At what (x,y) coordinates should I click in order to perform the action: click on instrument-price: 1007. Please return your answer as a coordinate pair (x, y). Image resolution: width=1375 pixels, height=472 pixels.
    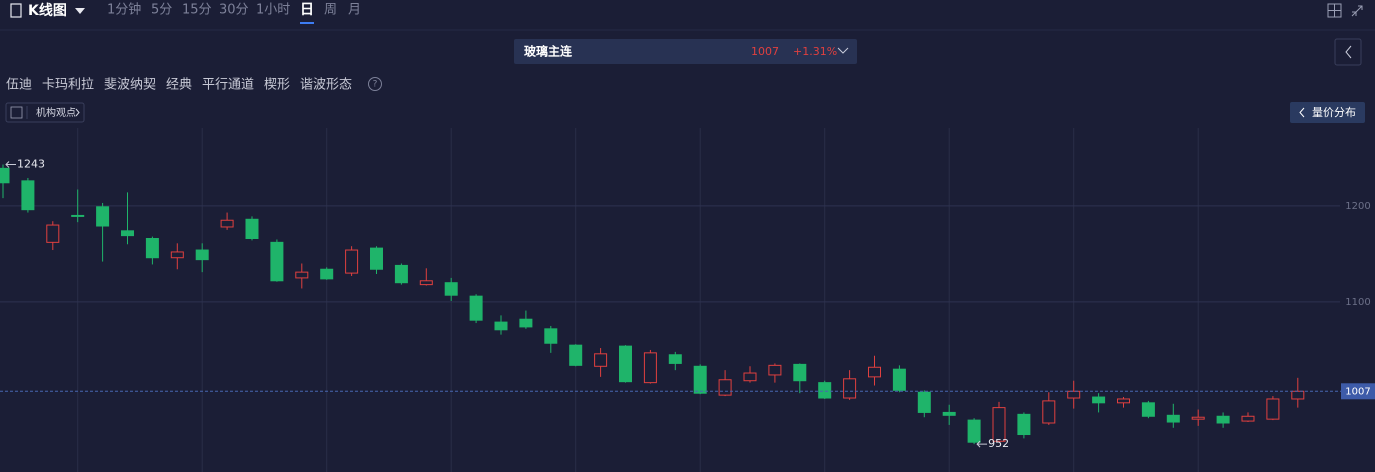
    Looking at the image, I should click on (765, 51).